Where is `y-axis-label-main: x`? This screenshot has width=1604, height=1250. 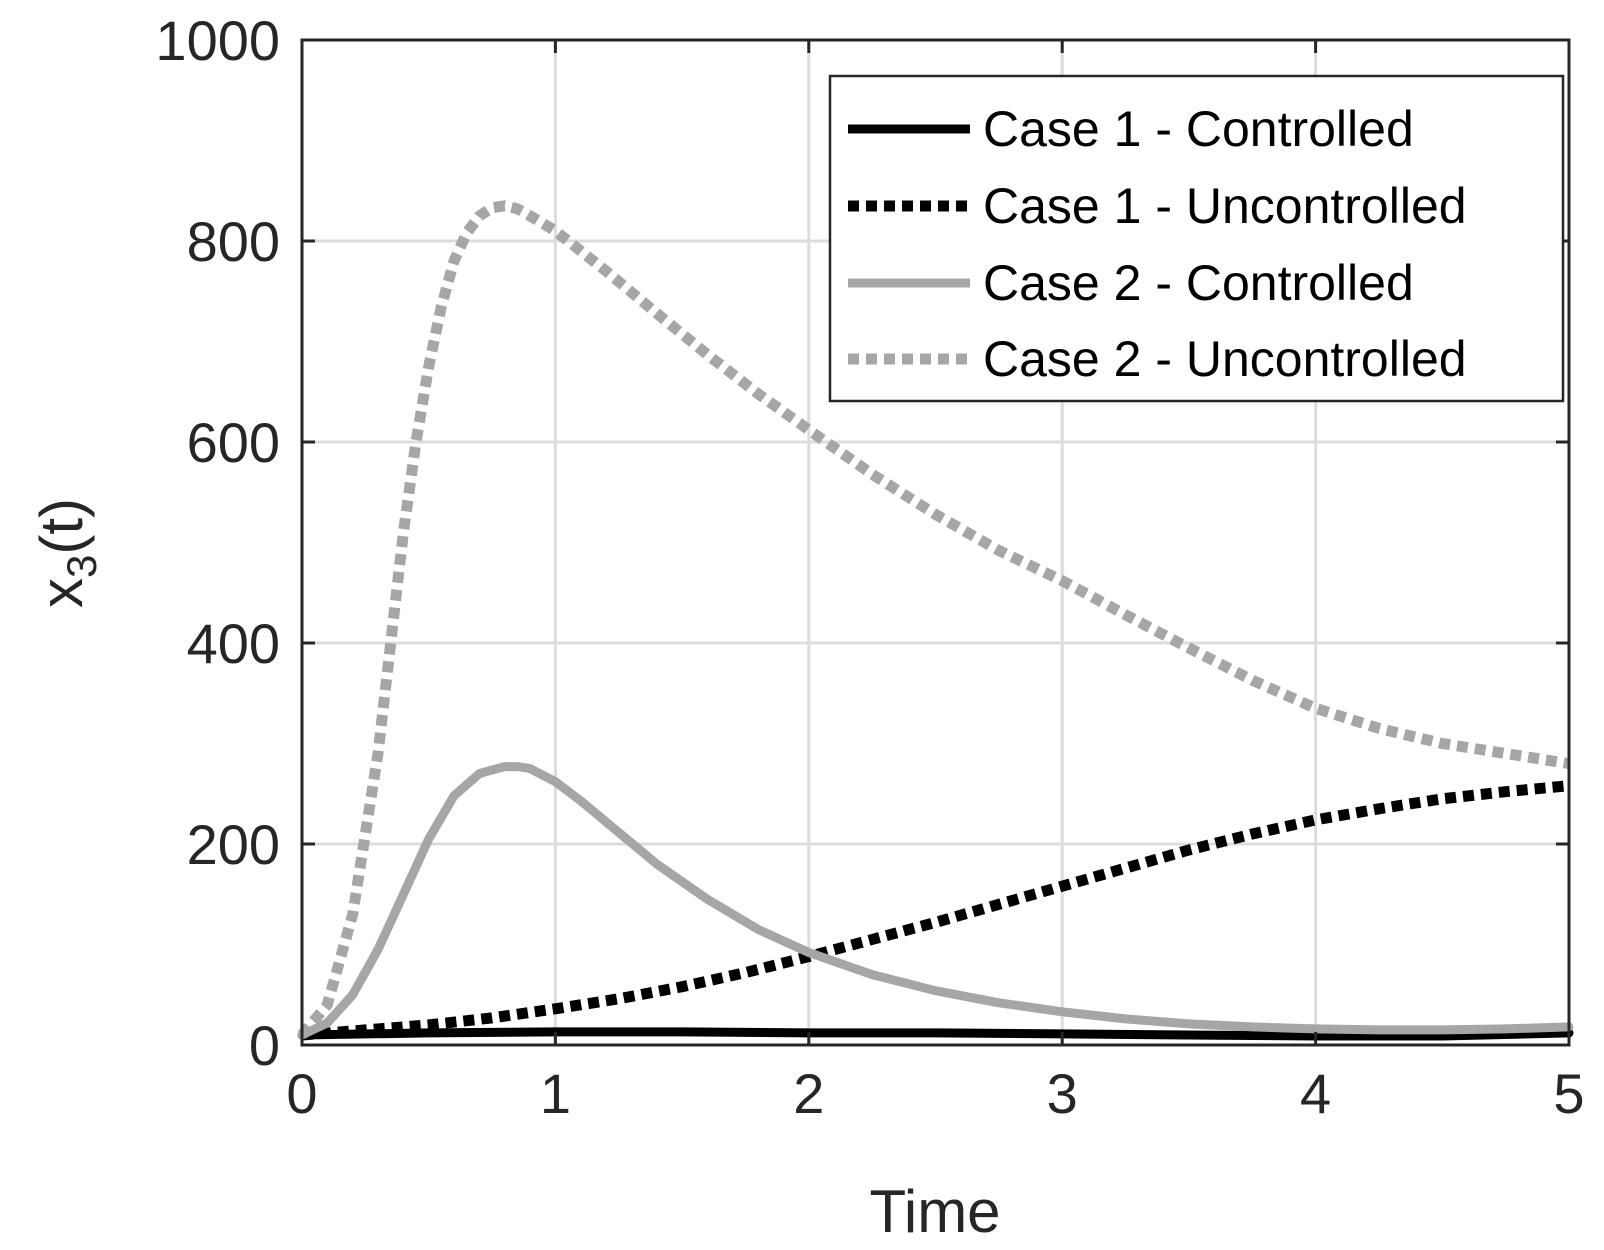
y-axis-label-main: x is located at coordinates (61, 593).